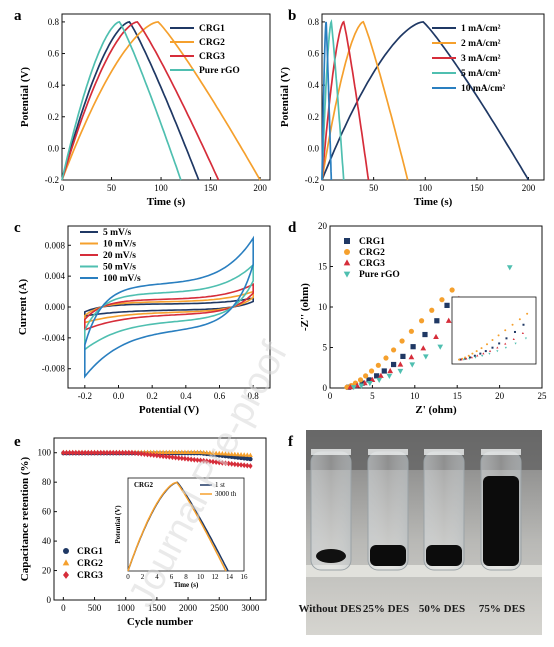 This screenshot has height=647, width=554. I want to click on y-tick-label: 40, so click(47, 541).